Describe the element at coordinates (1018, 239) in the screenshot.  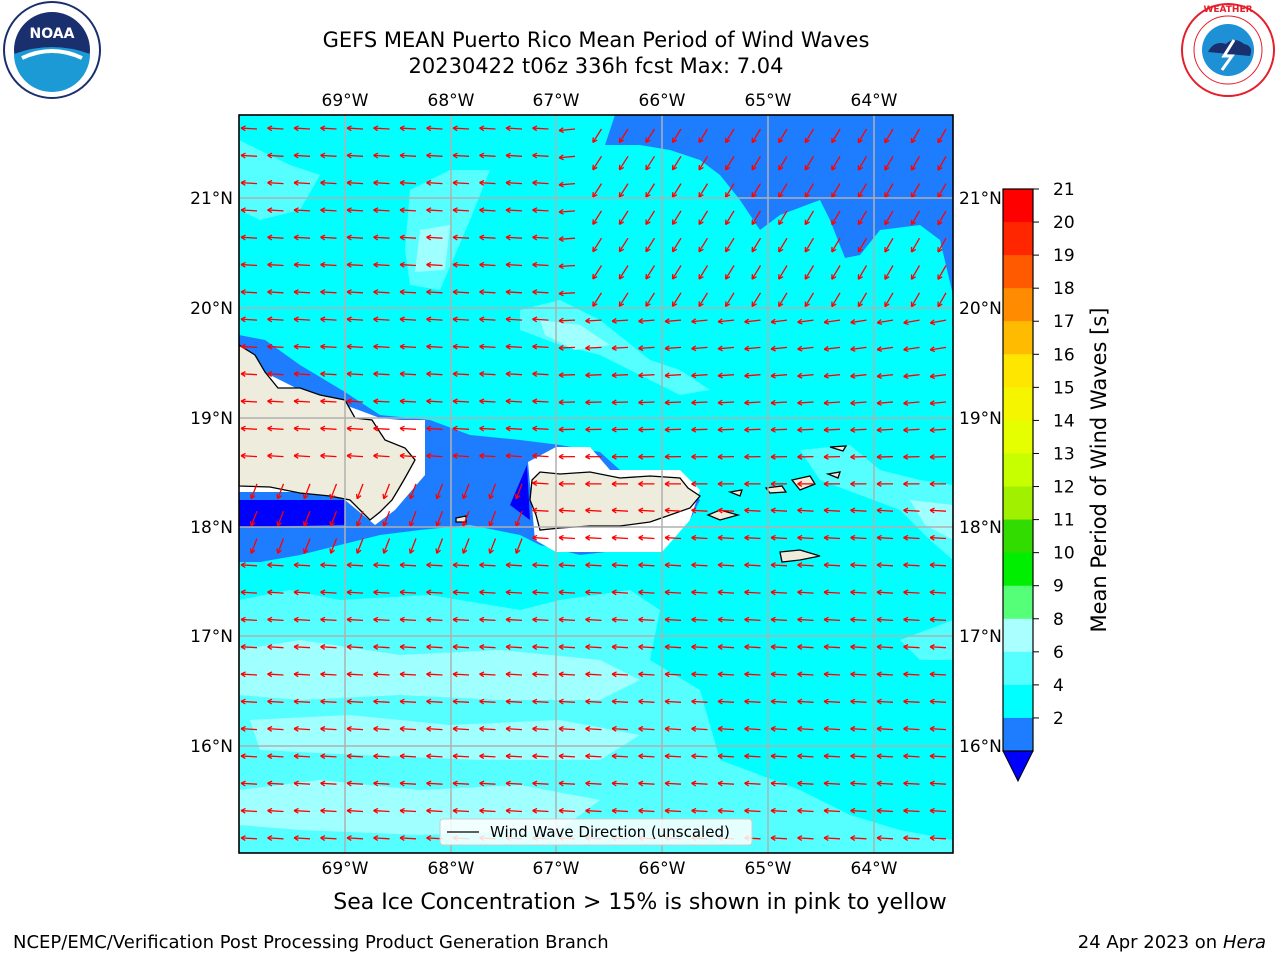
I see `colorbar-segment` at that location.